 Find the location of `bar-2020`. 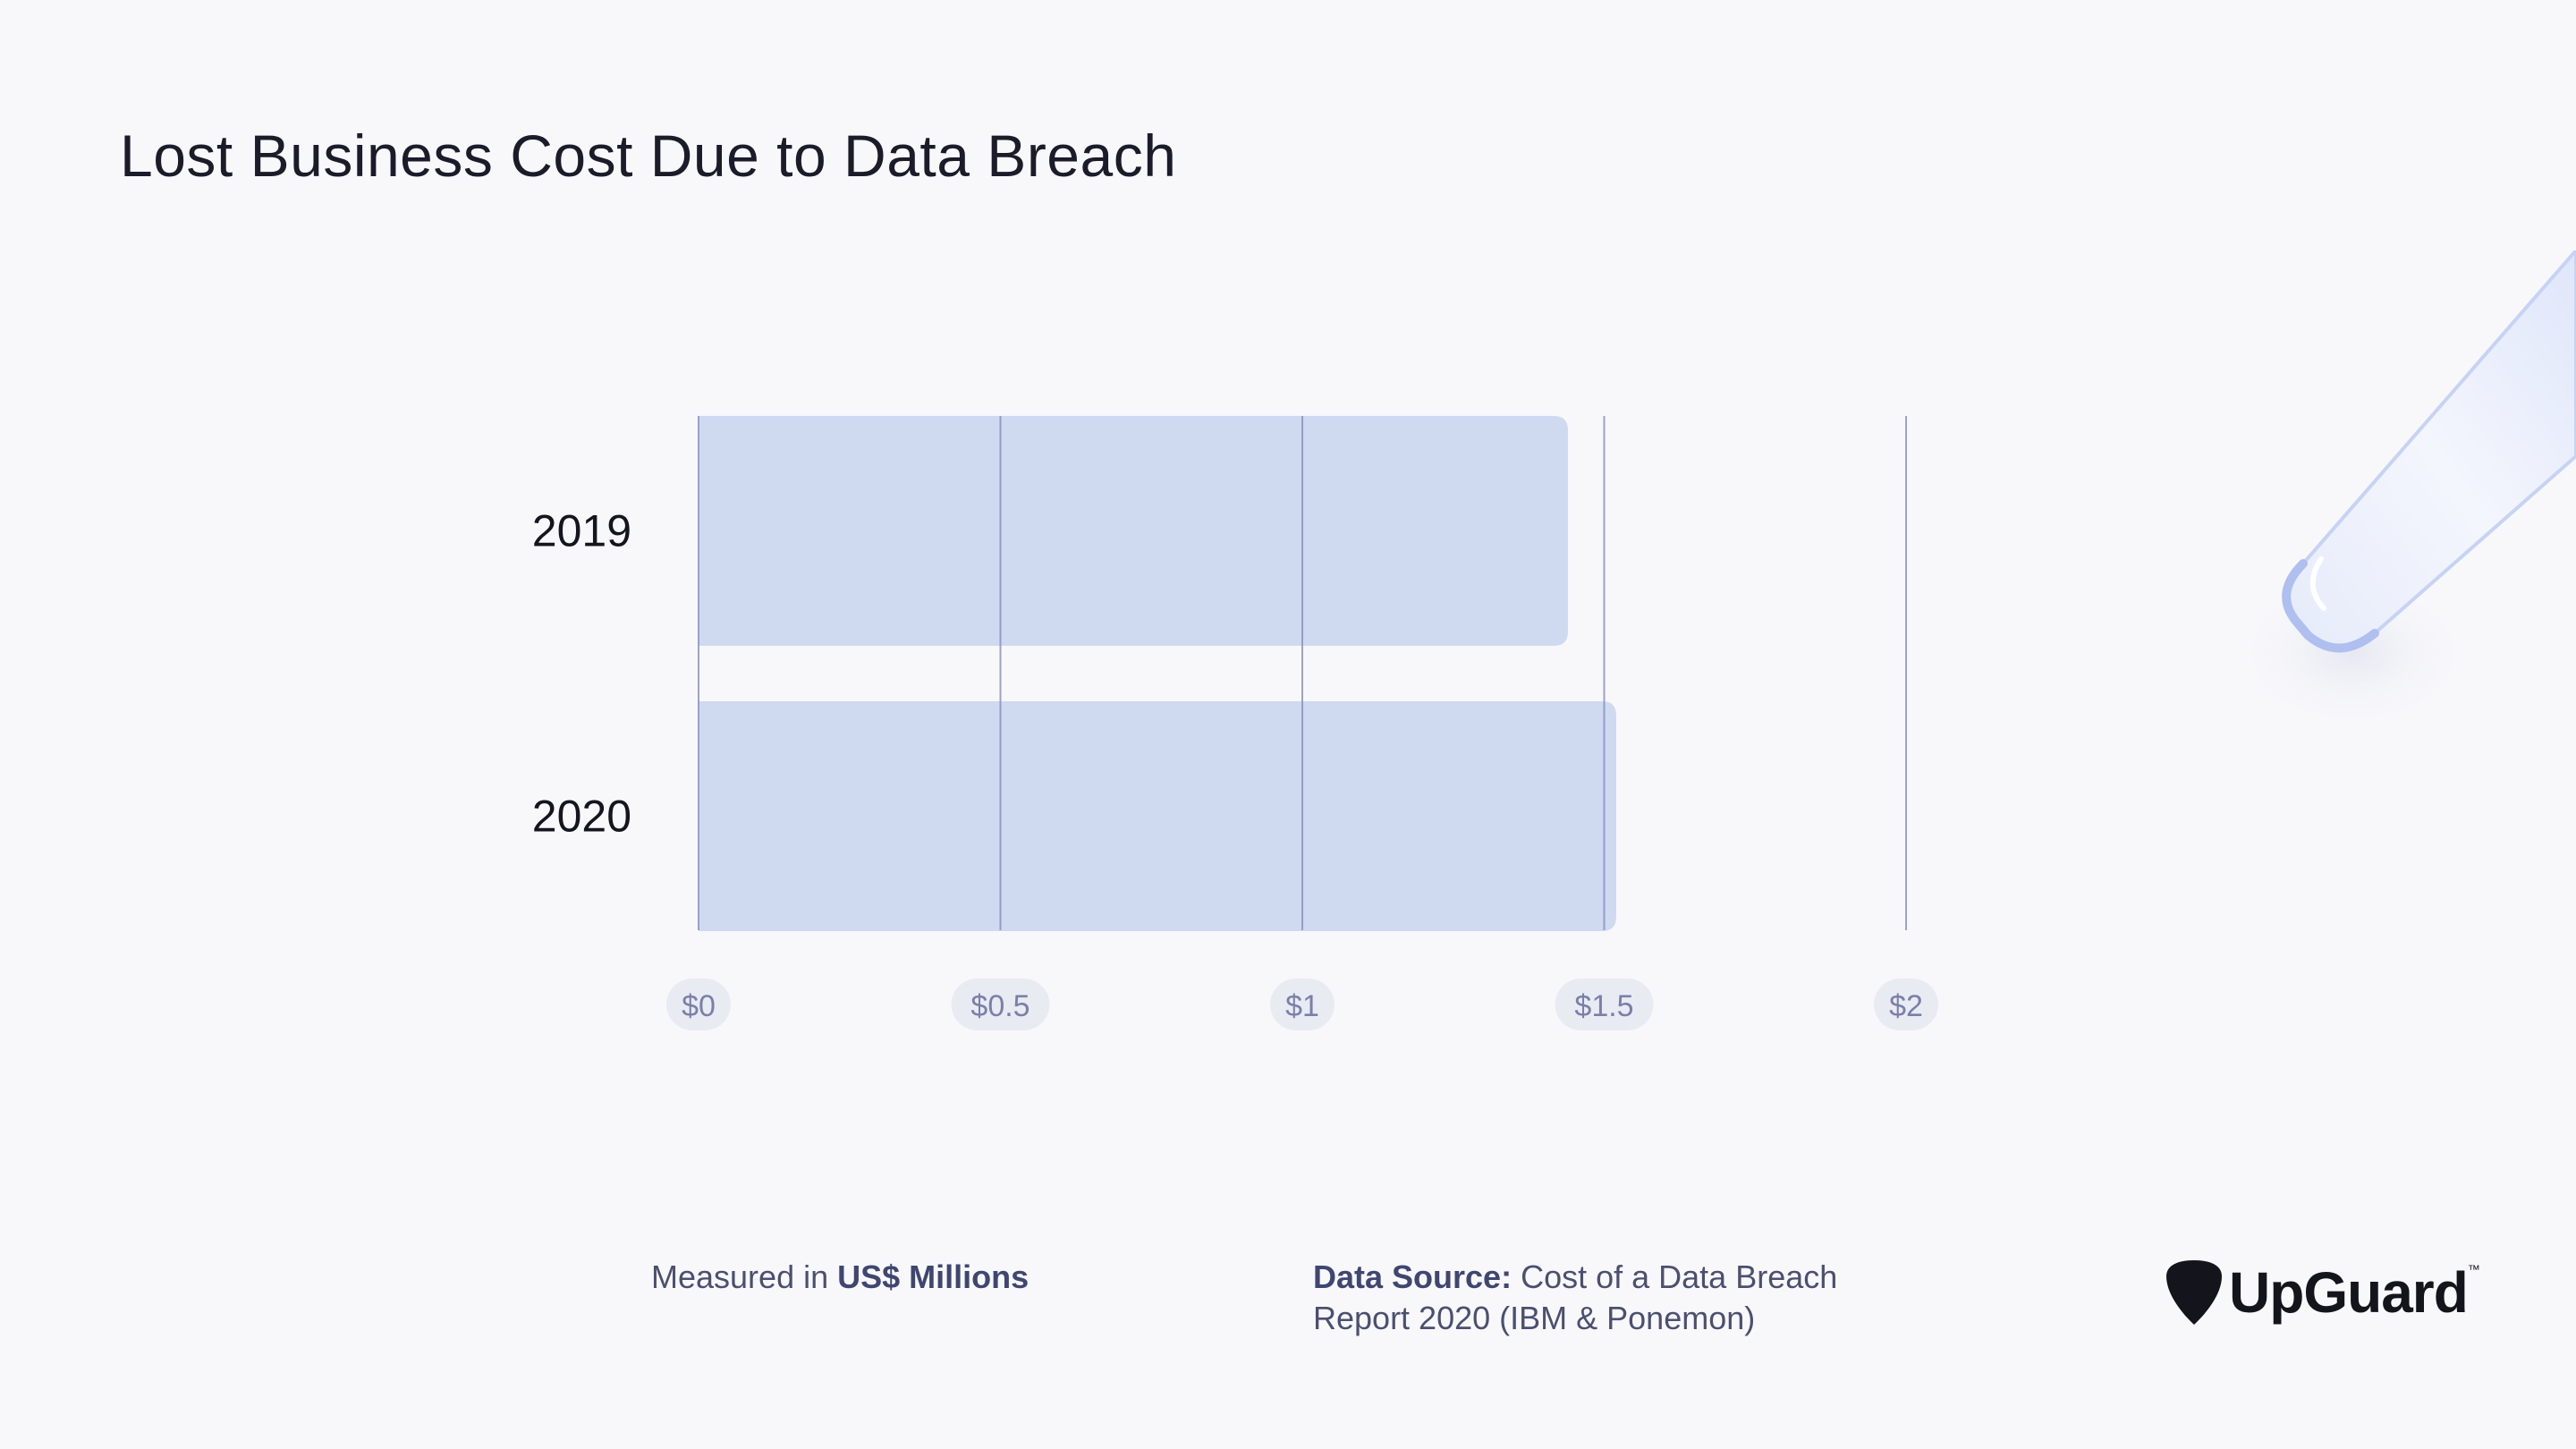

bar-2020 is located at coordinates (1157, 816).